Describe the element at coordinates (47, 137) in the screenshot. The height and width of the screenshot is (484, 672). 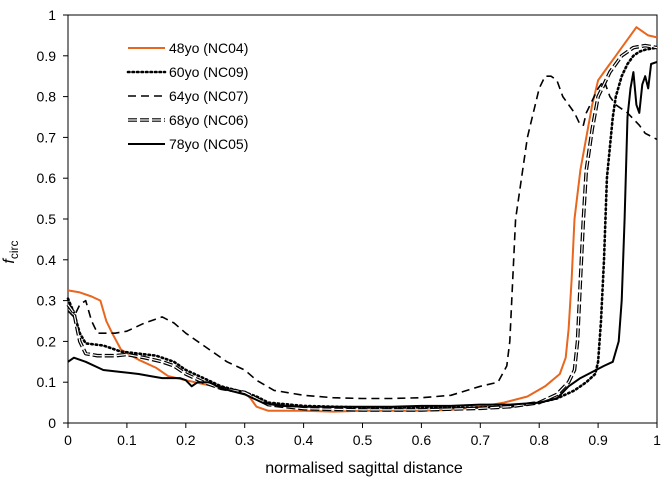
I see `y-tick-label: 0.7` at that location.